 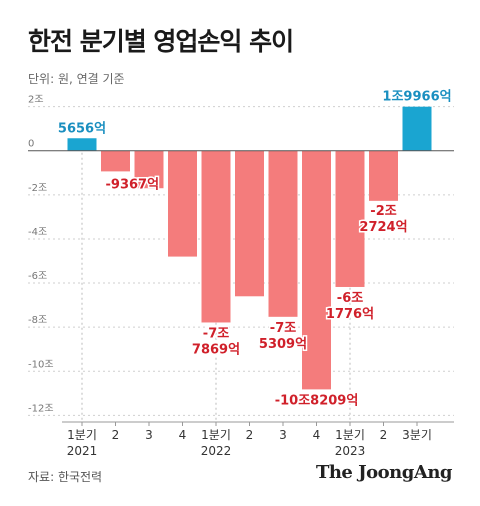 I want to click on y-tick-label: -12조, so click(x=41, y=408).